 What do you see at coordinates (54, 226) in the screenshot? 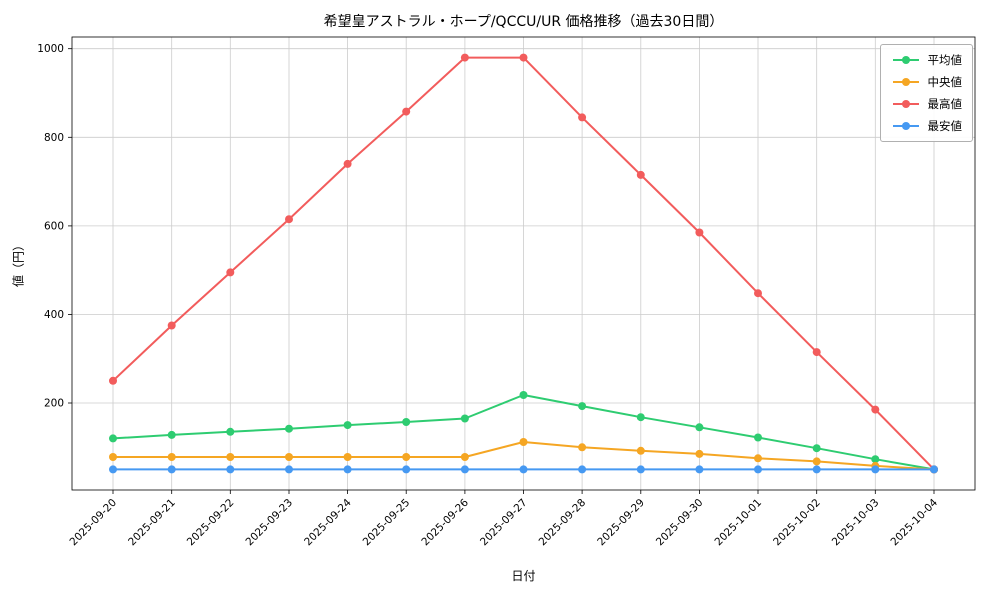
I see `svg-text: 600` at bounding box center [54, 226].